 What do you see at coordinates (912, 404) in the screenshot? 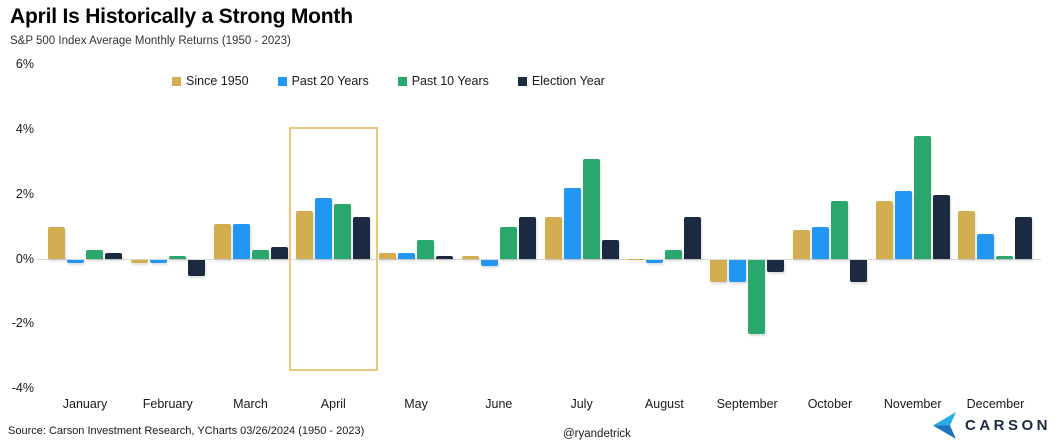
I see `x-category-label: November` at bounding box center [912, 404].